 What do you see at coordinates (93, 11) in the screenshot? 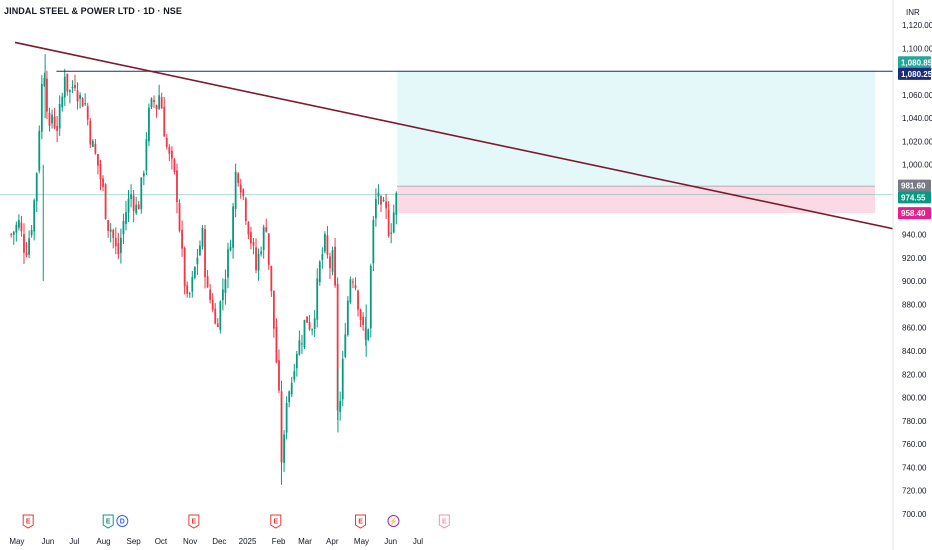
I see `chart-title: JINDAL STEEL & POWER LTD · 1D · NSE` at bounding box center [93, 11].